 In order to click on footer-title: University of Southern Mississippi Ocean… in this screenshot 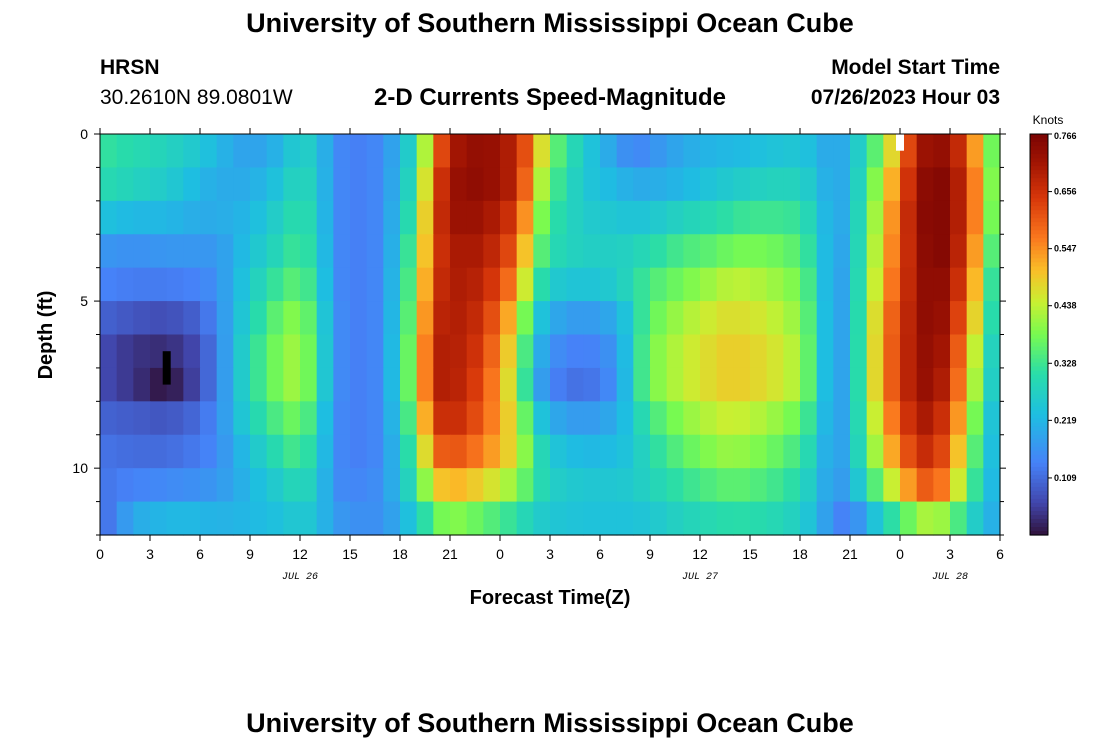, I will do `click(550, 723)`.